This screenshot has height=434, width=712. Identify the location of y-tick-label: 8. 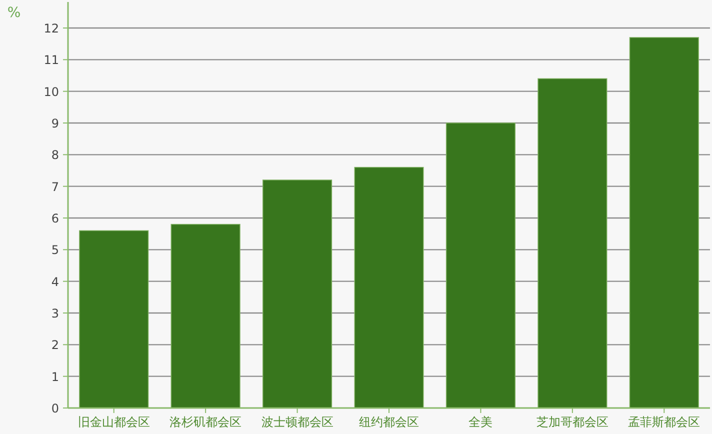
(55, 155).